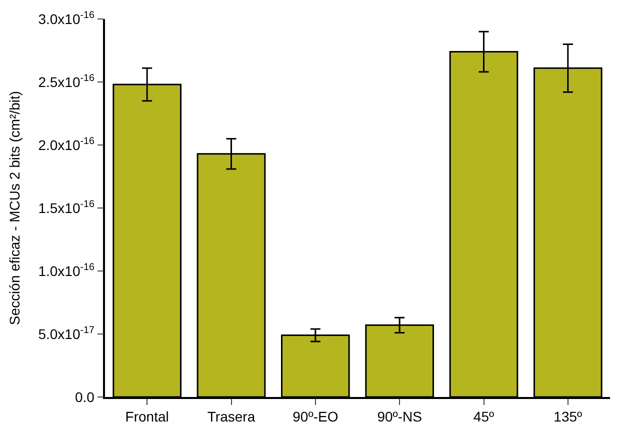  What do you see at coordinates (66, 18) in the screenshot?
I see `y-tick-label: 3.0x10$^{-16}$` at bounding box center [66, 18].